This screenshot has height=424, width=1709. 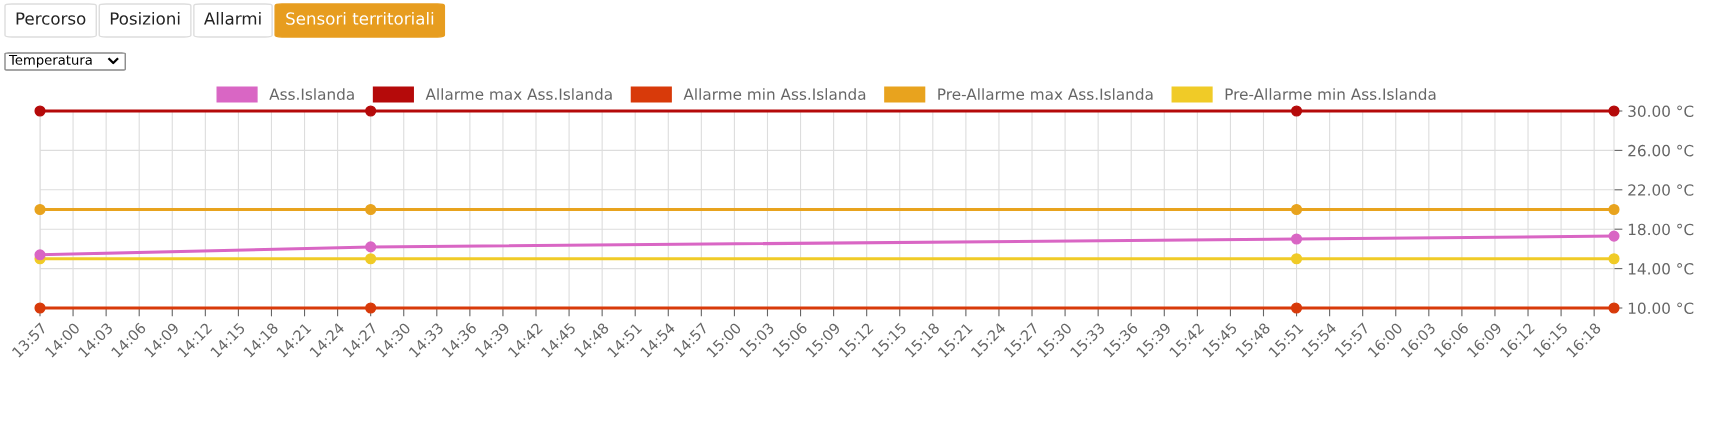 I want to click on y-tick-label: 18.00 °C, so click(x=1661, y=229).